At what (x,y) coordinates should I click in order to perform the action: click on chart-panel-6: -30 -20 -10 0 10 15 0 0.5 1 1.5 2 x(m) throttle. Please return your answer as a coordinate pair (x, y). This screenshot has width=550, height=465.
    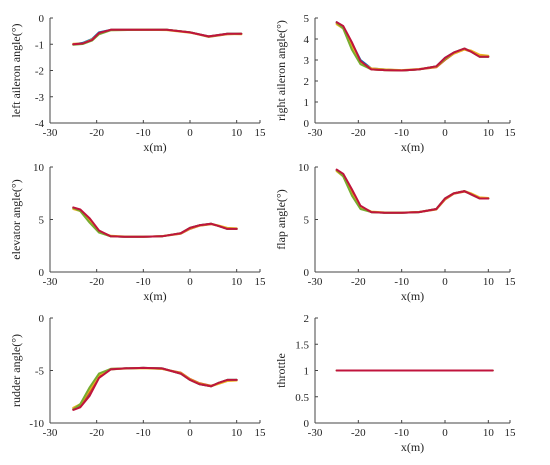
    Looking at the image, I should click on (395, 383).